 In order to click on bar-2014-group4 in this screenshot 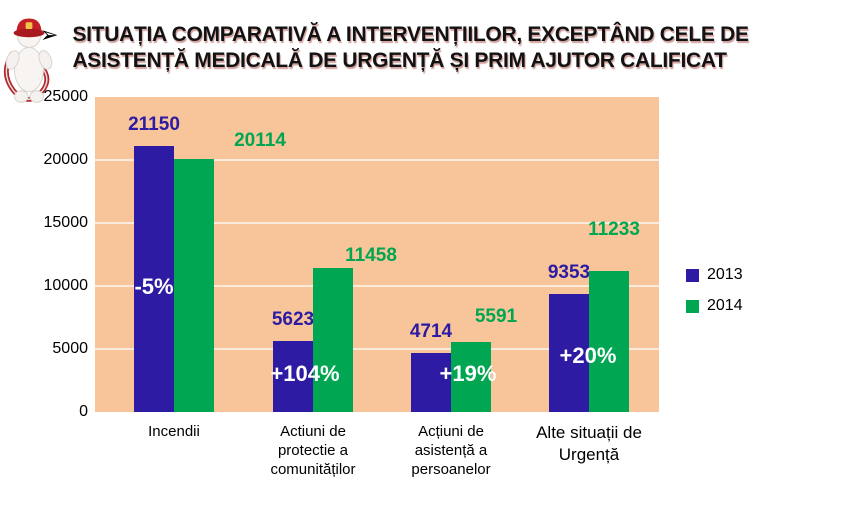, I will do `click(609, 341)`.